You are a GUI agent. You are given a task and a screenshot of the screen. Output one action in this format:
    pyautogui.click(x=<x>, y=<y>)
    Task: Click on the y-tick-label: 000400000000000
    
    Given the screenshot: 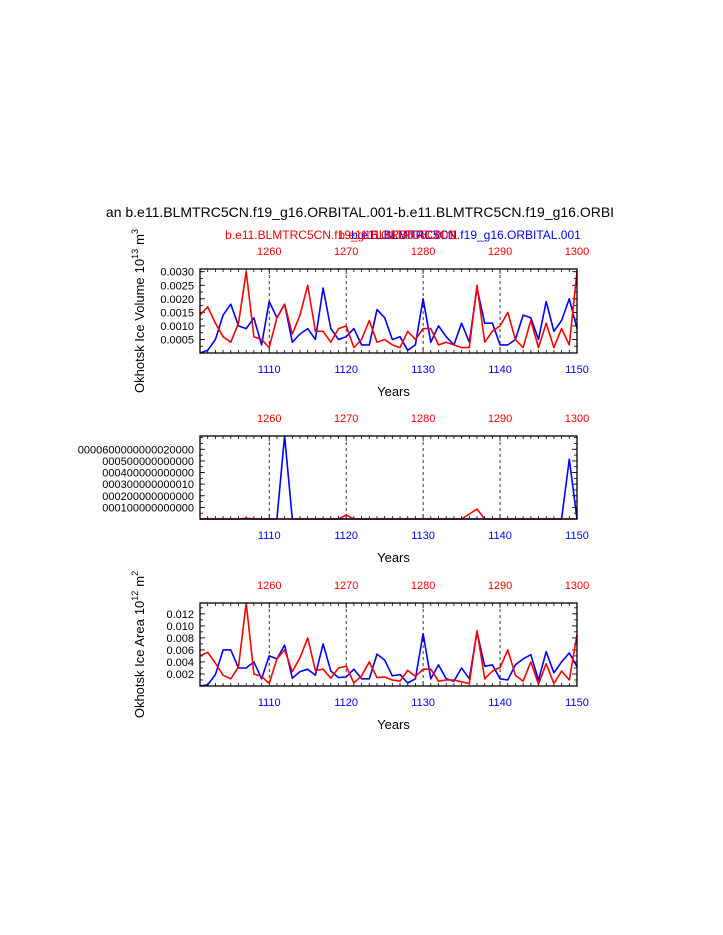 What is the action you would take?
    pyautogui.click(x=148, y=474)
    